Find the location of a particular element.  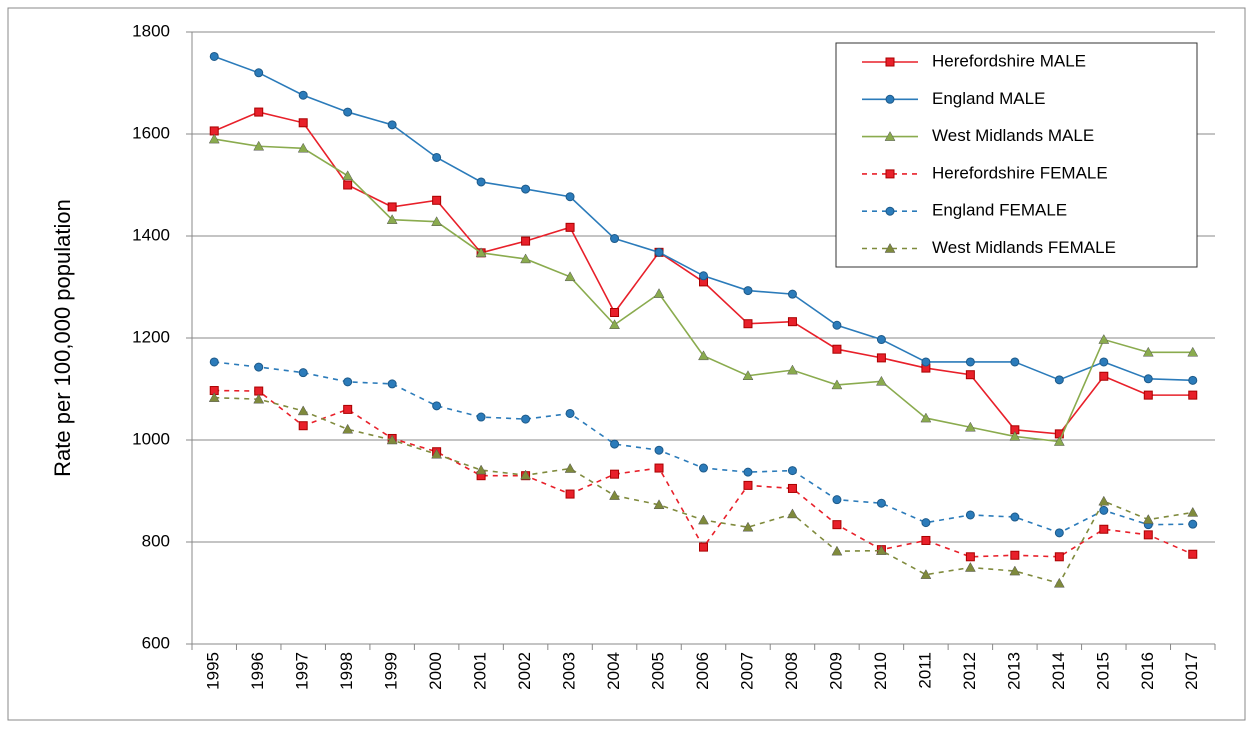

x-tick-label: 2002 is located at coordinates (524, 671).